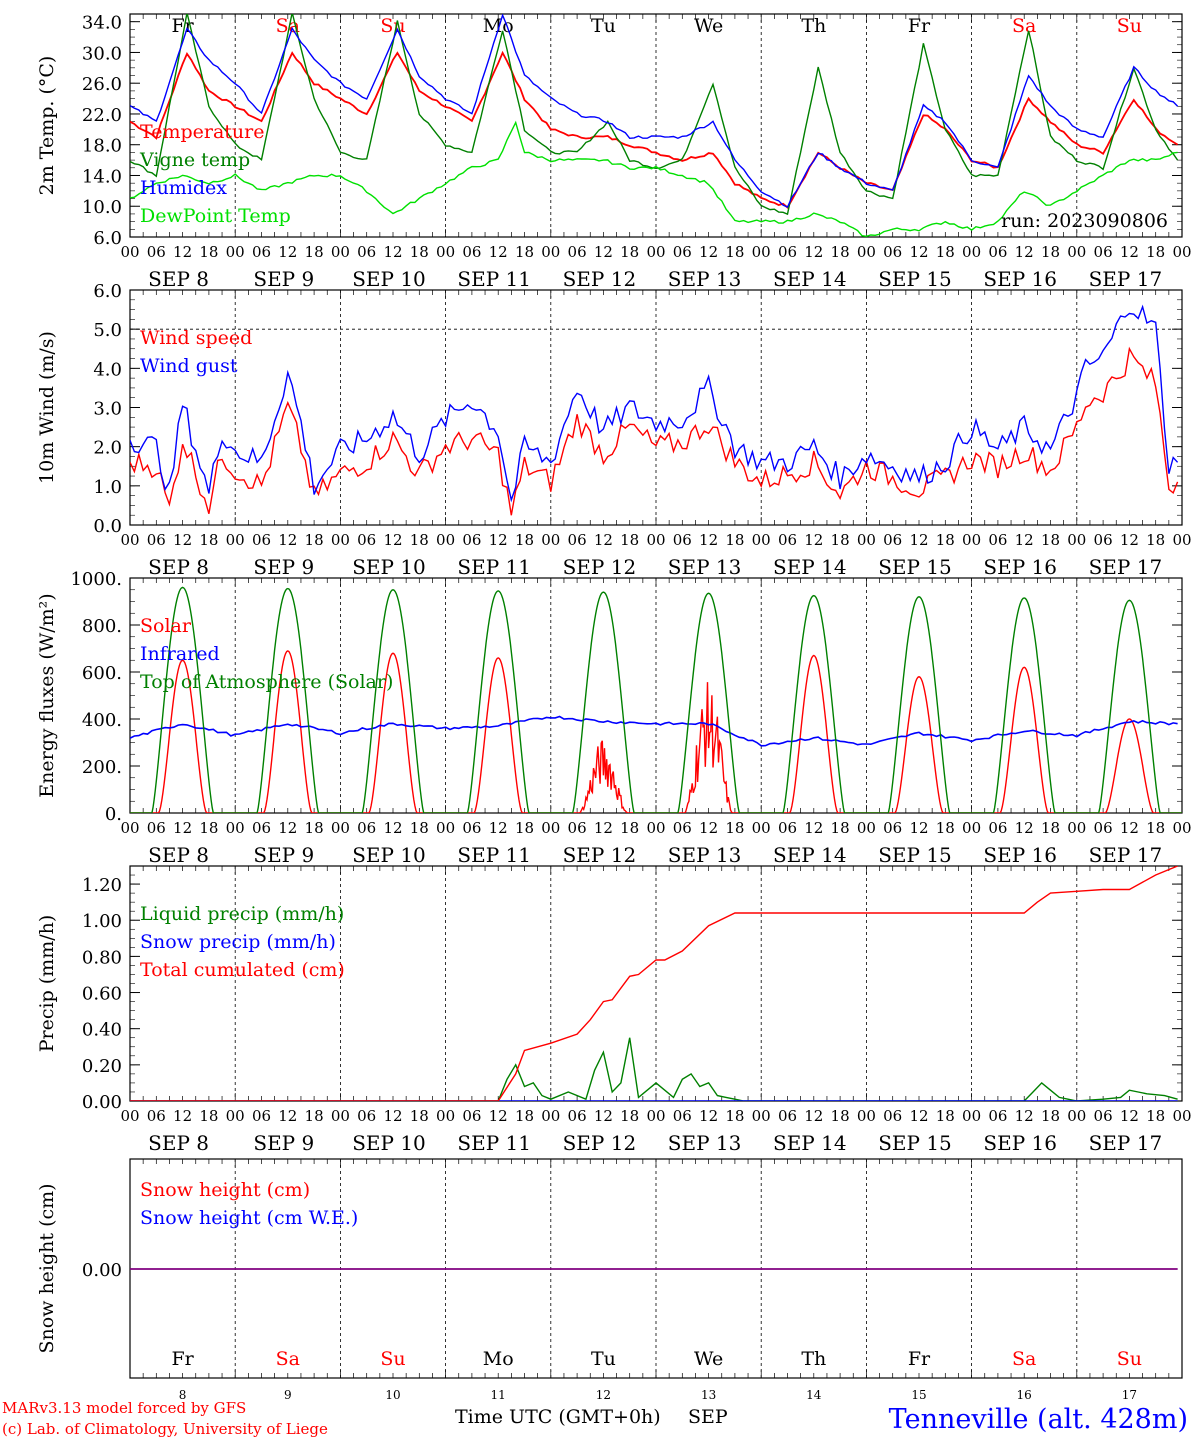 The width and height of the screenshot is (1194, 1440). Describe the element at coordinates (810, 279) in the screenshot. I see `date-label: SEP 14` at that location.